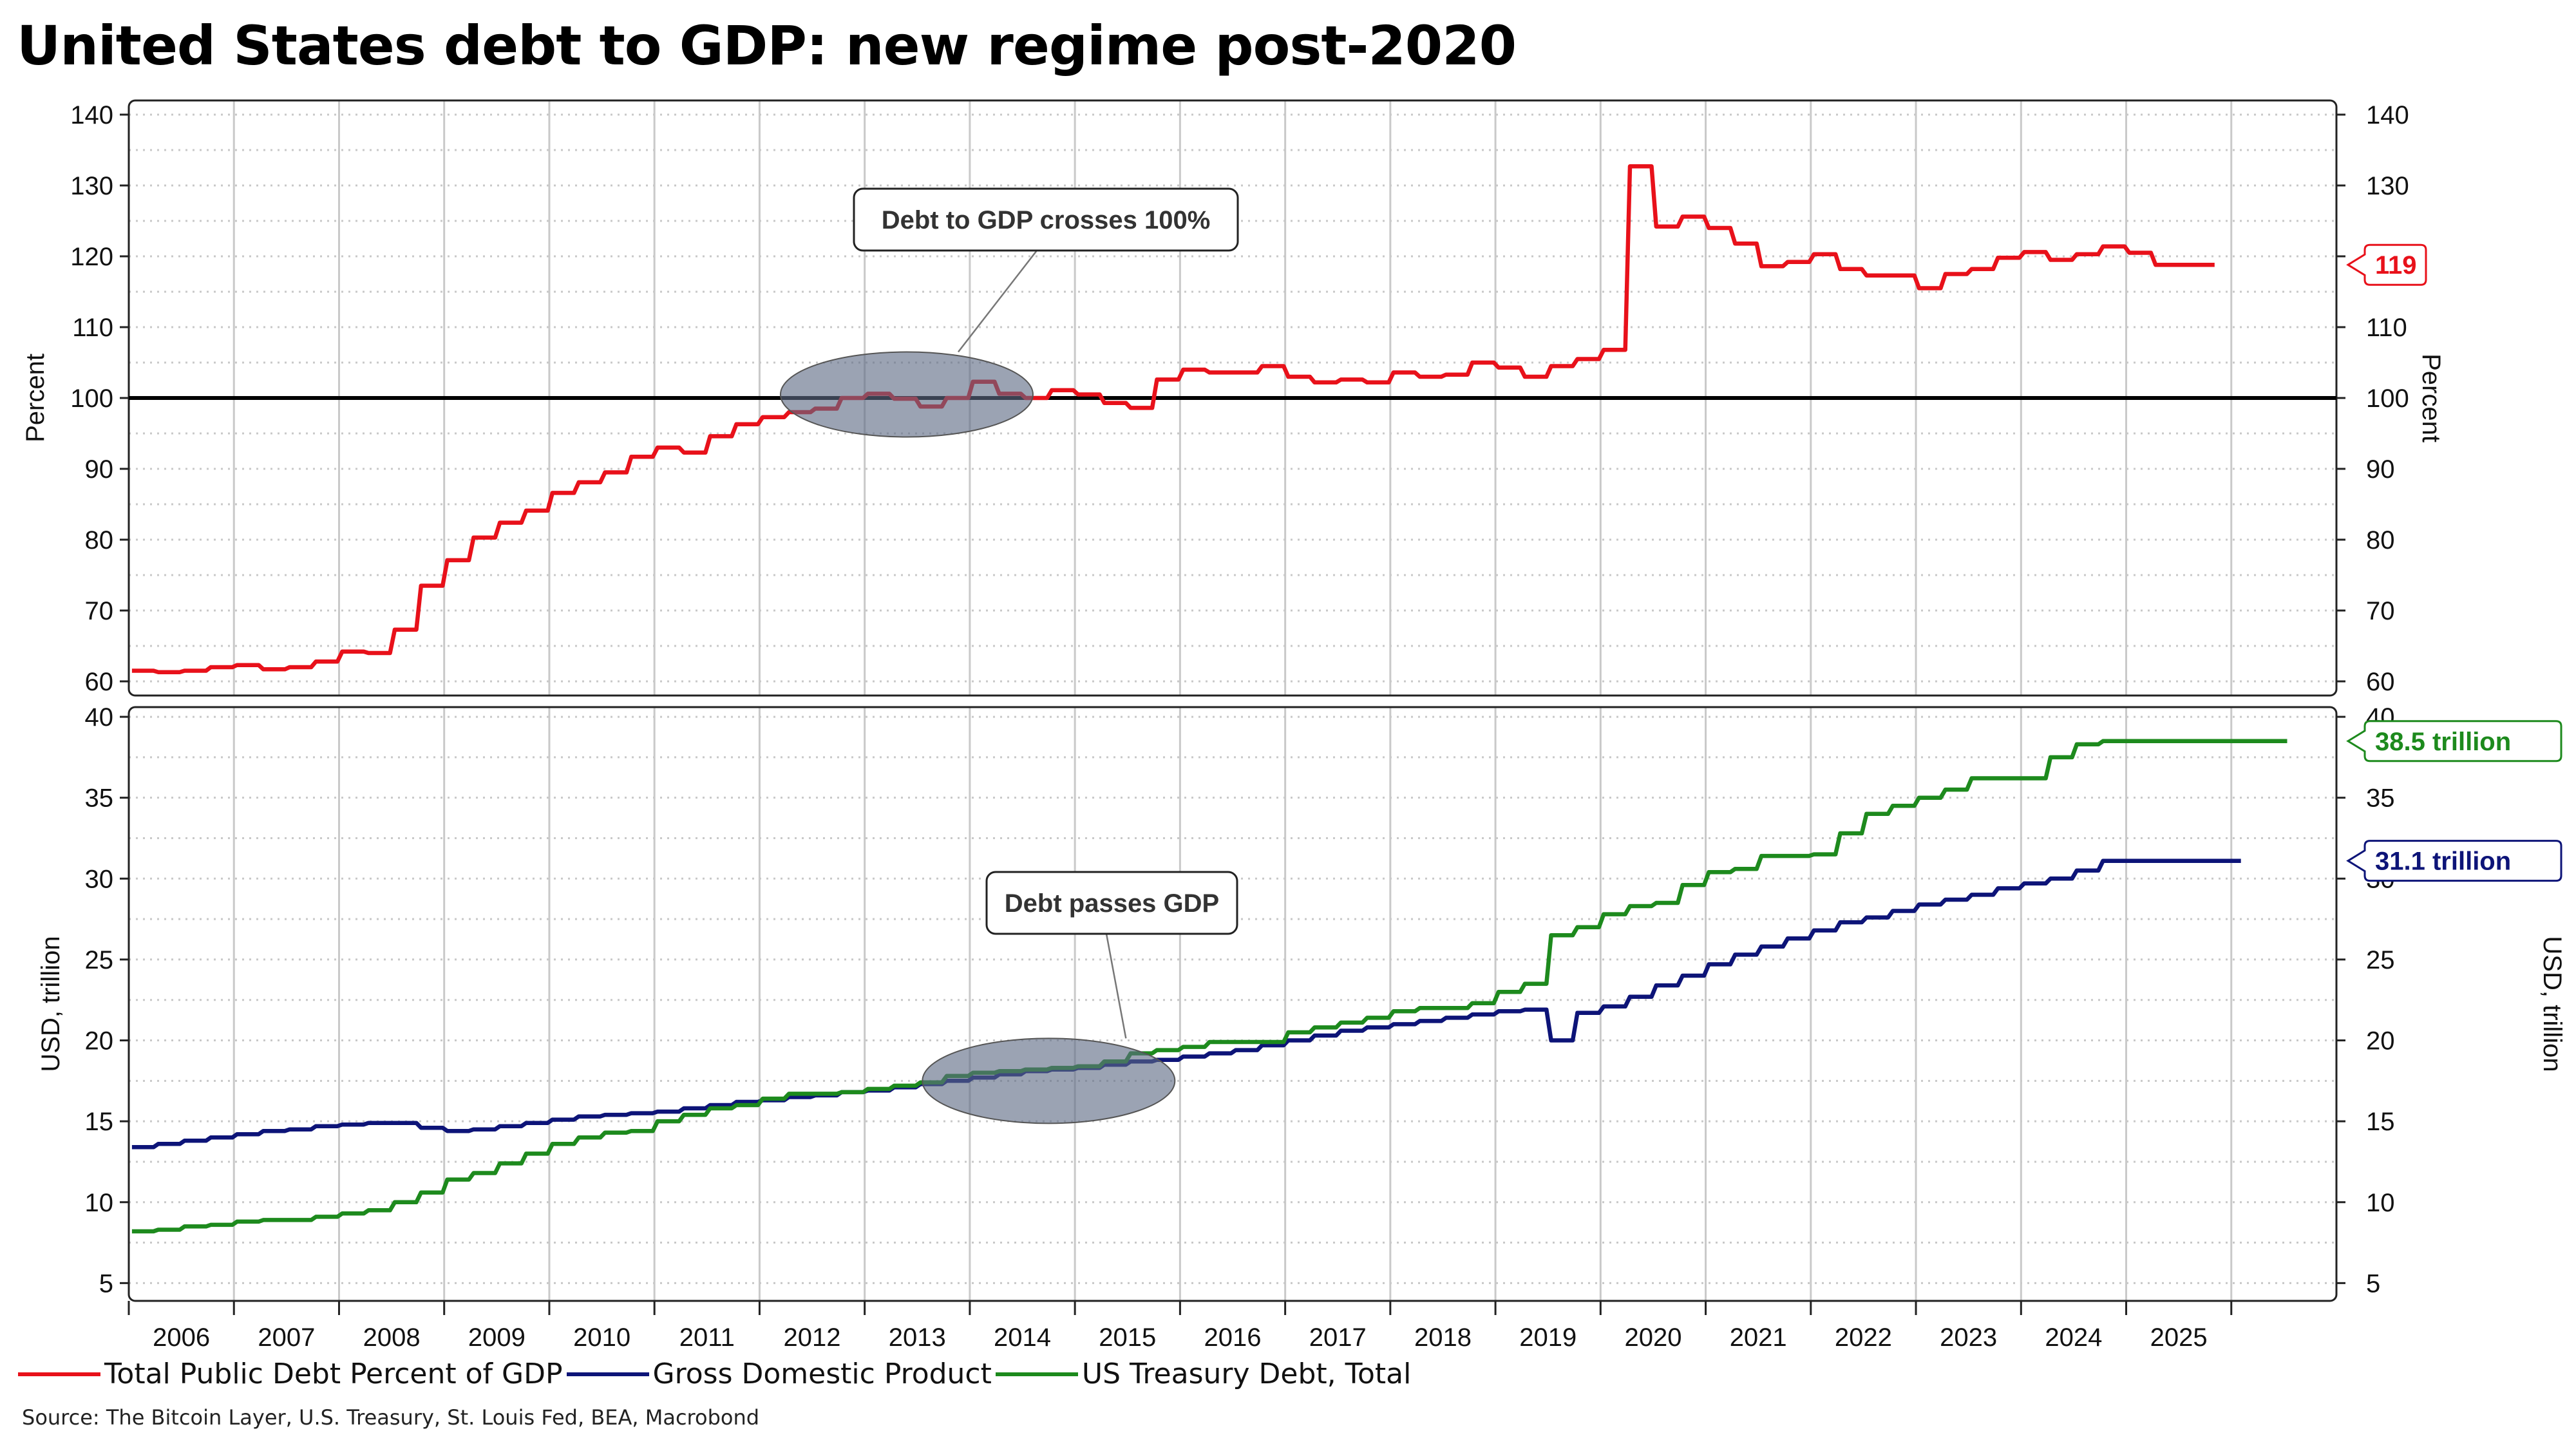 This screenshot has height=1449, width=2576. Describe the element at coordinates (100, 879) in the screenshot. I see `y-tick-label-left: 30` at that location.